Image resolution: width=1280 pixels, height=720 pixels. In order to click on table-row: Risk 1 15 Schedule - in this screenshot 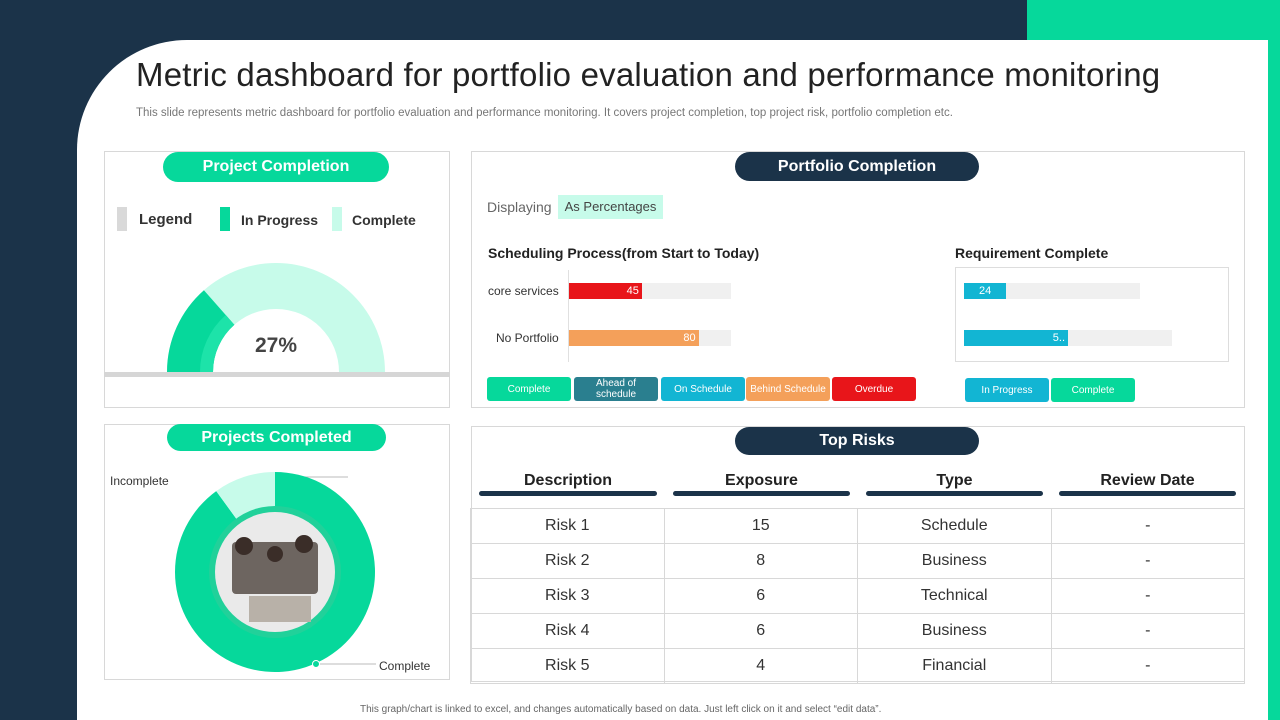, I will do `click(858, 526)`.